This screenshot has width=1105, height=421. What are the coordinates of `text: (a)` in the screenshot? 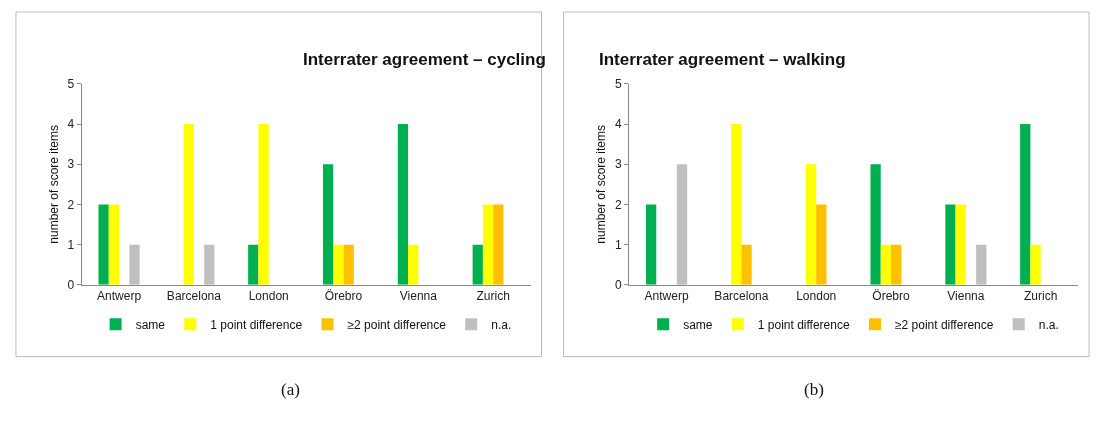 It's located at (290, 389).